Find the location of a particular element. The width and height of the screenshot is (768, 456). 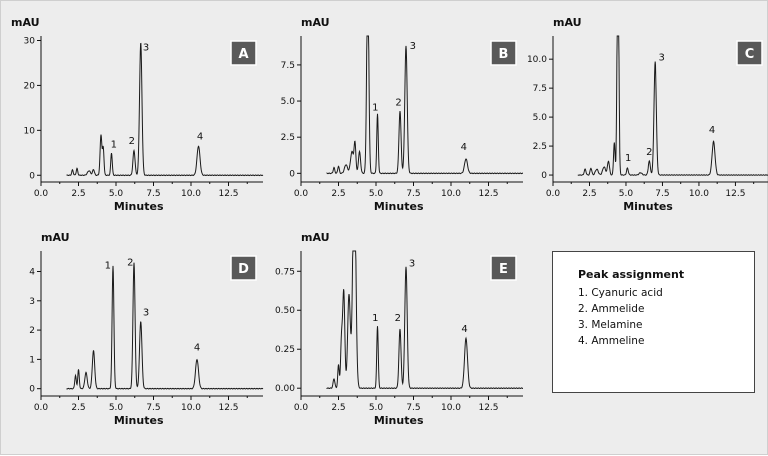

legend-item-3: 3. Melamine is located at coordinates (610, 325).